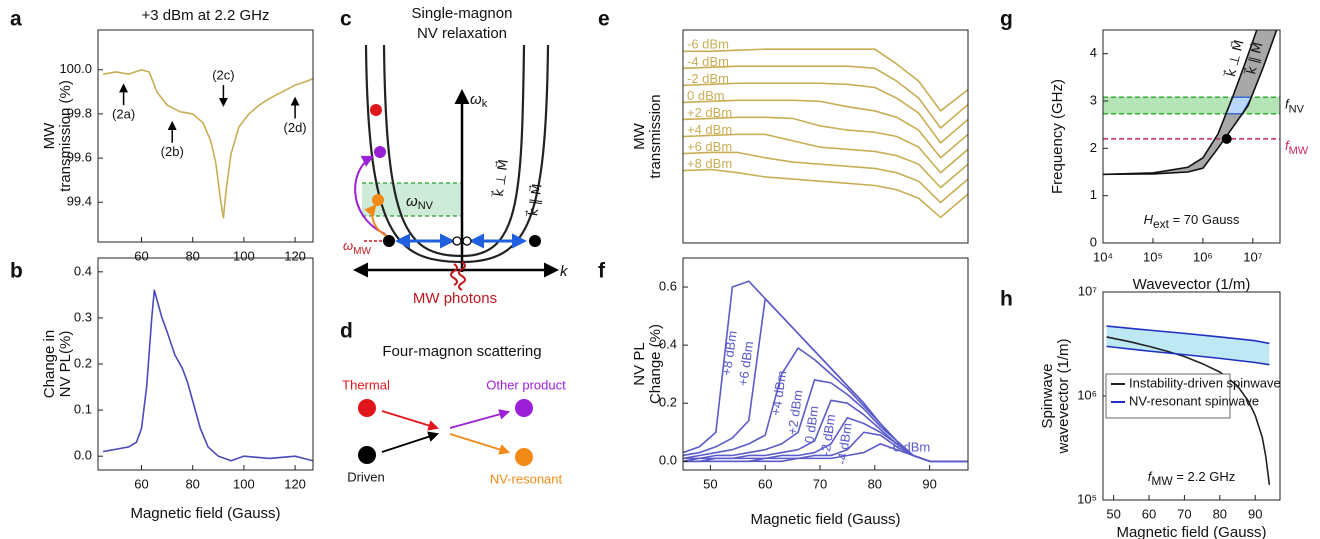 The height and width of the screenshot is (539, 1320). What do you see at coordinates (1006, 299) in the screenshot?
I see `panel-letter: h` at bounding box center [1006, 299].